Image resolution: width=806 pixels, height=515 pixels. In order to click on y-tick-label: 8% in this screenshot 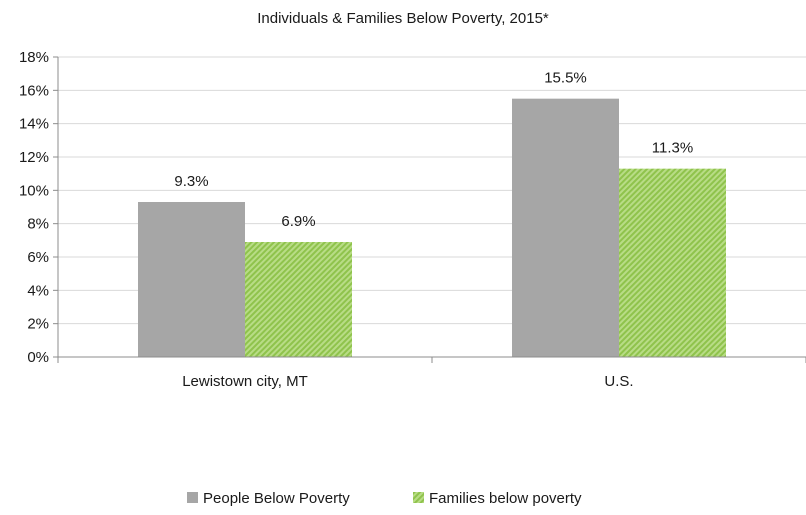, I will do `click(38, 224)`.